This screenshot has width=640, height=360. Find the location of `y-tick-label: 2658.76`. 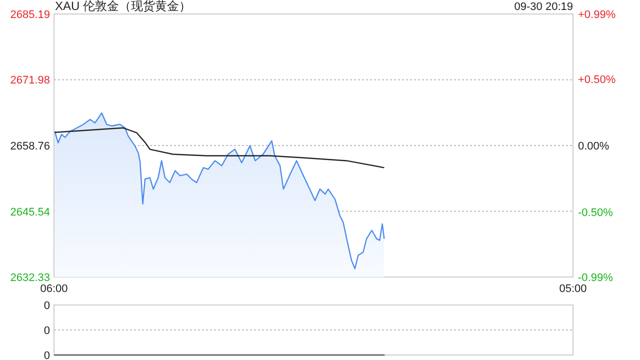

y-tick-label: 2658.76 is located at coordinates (30, 146).